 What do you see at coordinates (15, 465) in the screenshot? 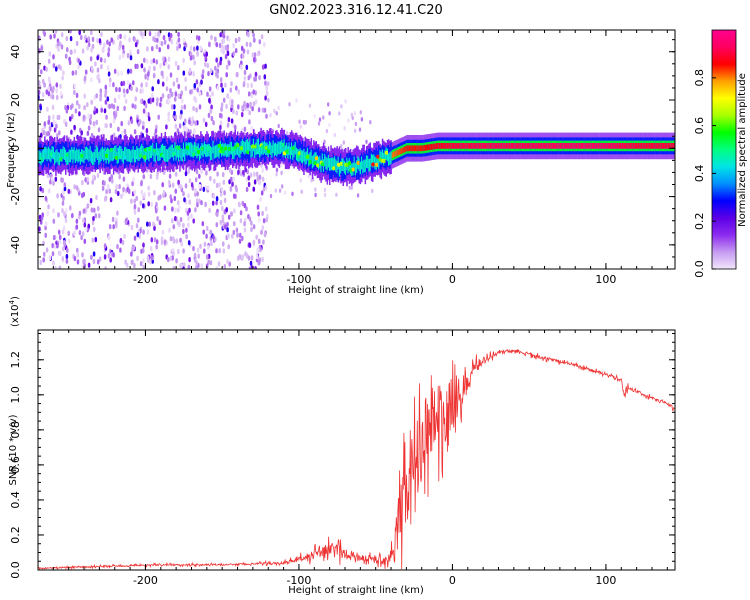
I see `y-tick-label: 0.6` at bounding box center [15, 465].